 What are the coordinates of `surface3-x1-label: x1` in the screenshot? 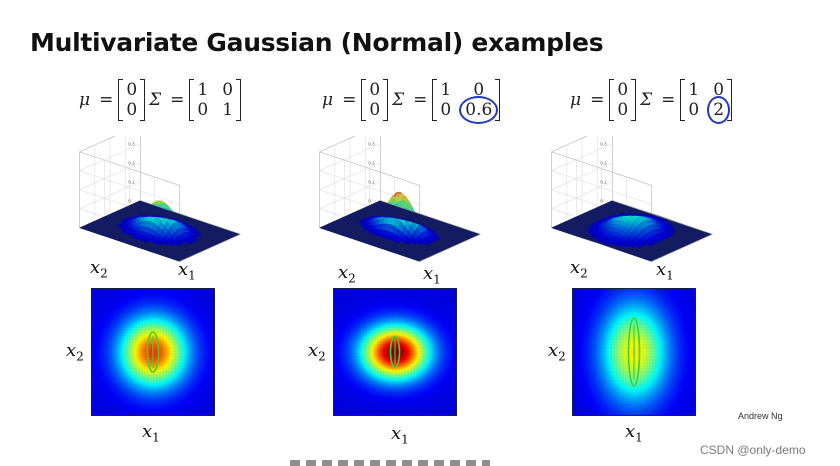 It's located at (665, 271).